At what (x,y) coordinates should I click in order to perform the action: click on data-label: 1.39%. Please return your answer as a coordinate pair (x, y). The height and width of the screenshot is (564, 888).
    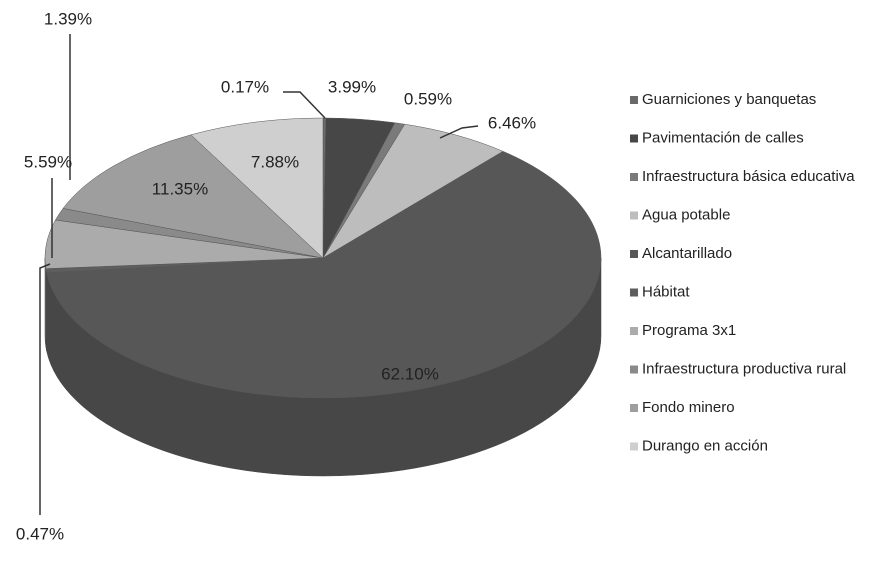
    Looking at the image, I should click on (68, 18).